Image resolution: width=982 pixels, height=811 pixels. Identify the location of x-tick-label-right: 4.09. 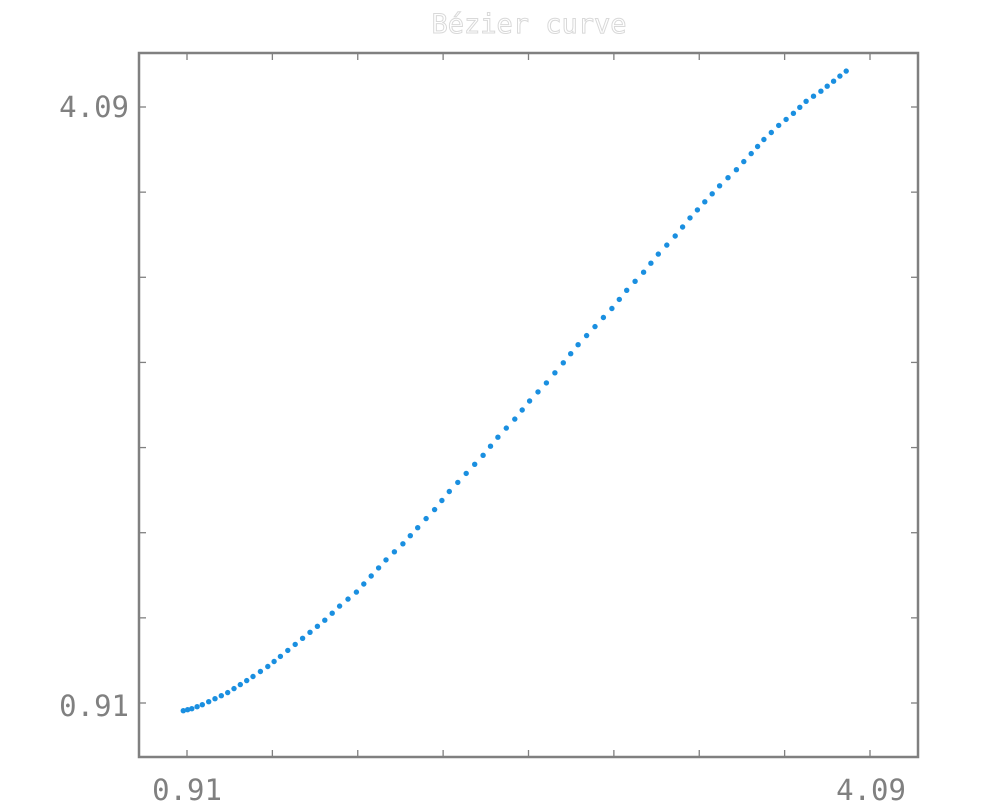
(871, 790).